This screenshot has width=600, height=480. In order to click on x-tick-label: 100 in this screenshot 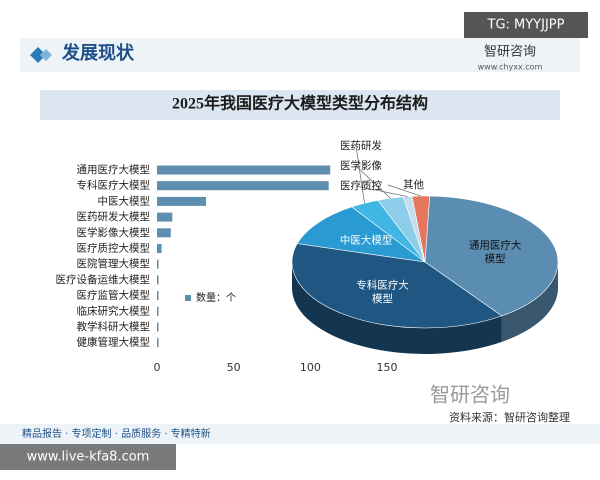, I will do `click(310, 367)`.